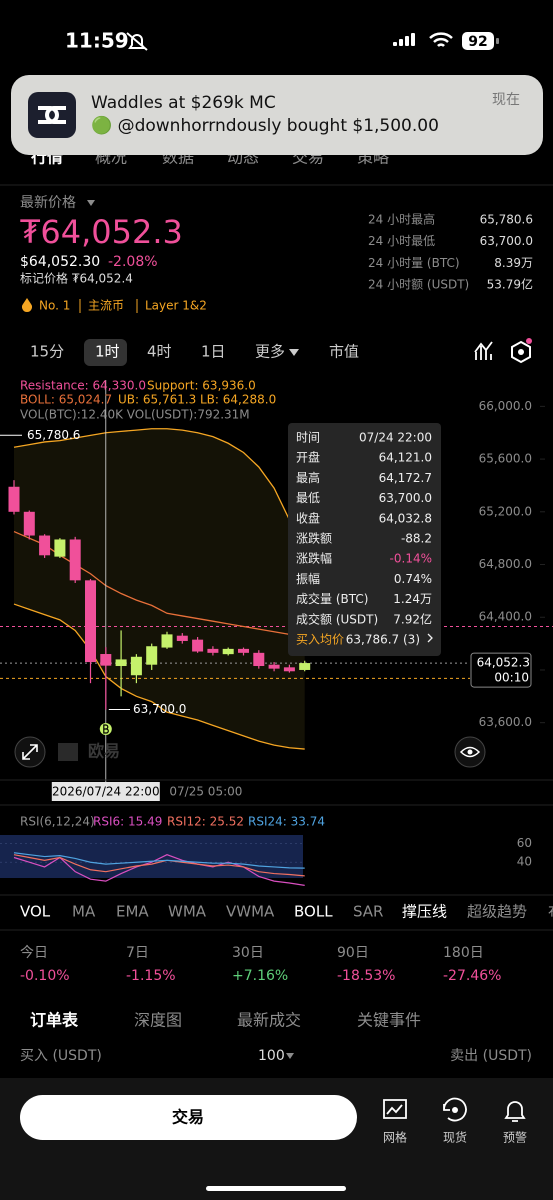 This screenshot has width=553, height=1200. I want to click on interval: 1日, so click(213, 352).